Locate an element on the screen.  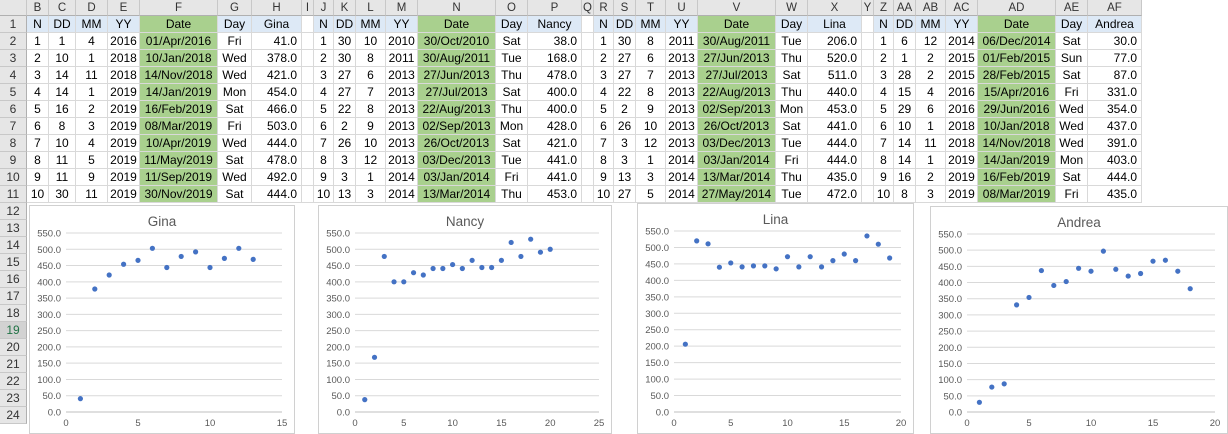
table-header-cell: N is located at coordinates (884, 24).